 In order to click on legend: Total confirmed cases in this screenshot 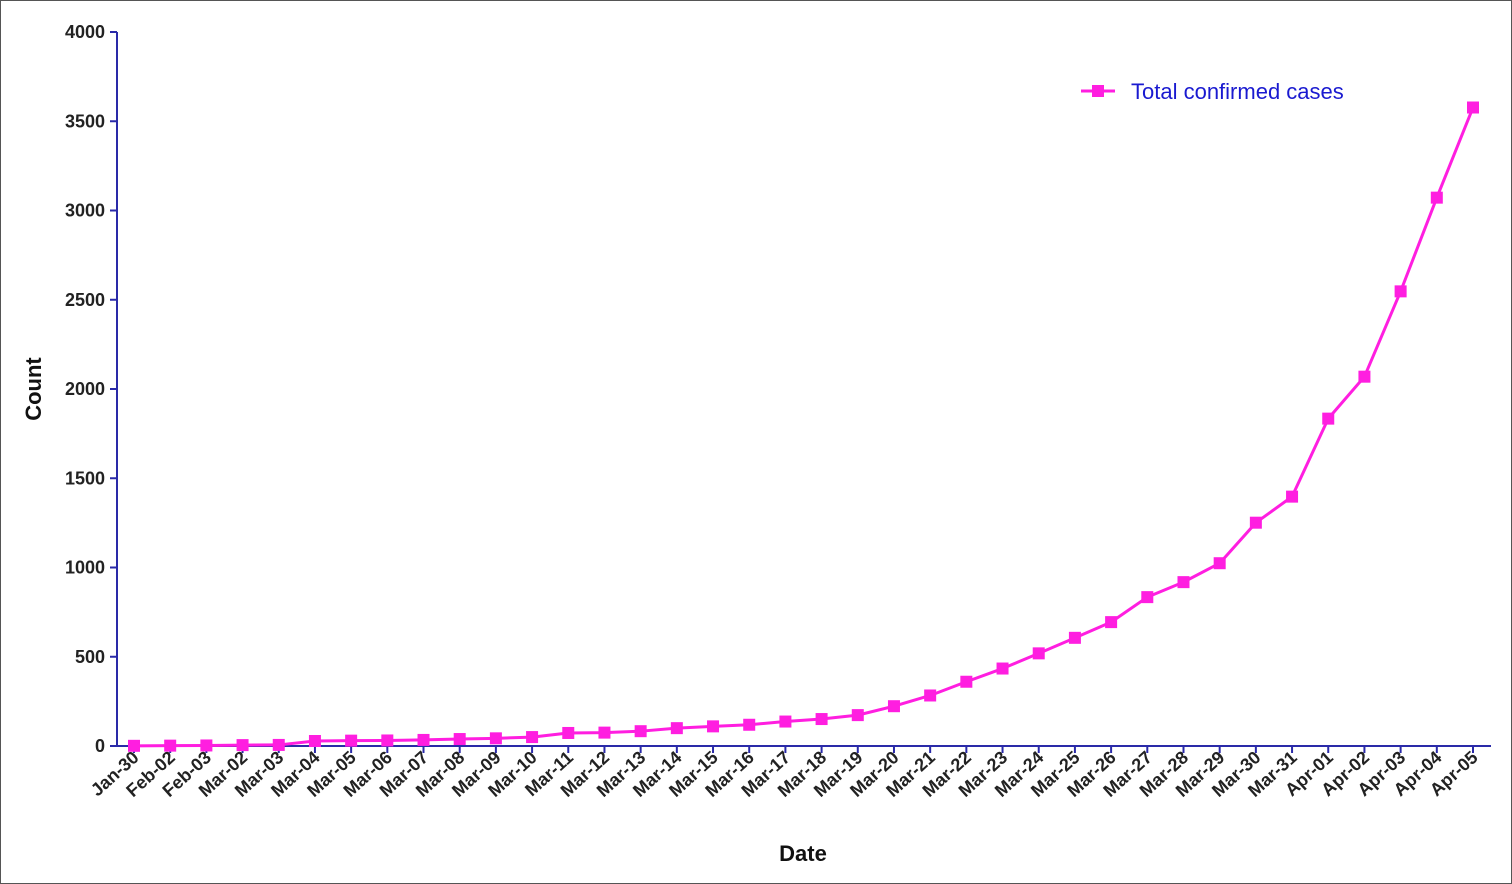, I will do `click(1212, 91)`.